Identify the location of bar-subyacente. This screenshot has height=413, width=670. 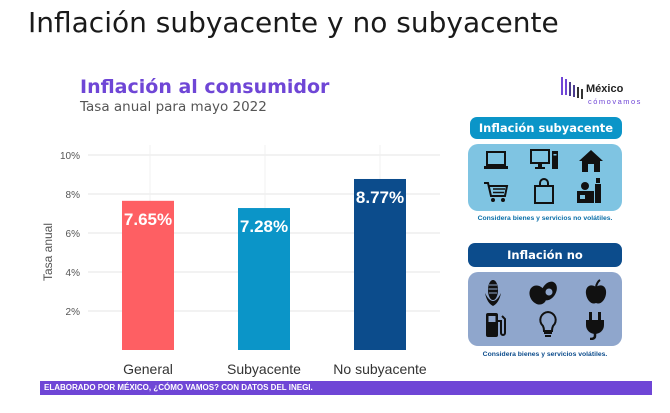
(264, 279).